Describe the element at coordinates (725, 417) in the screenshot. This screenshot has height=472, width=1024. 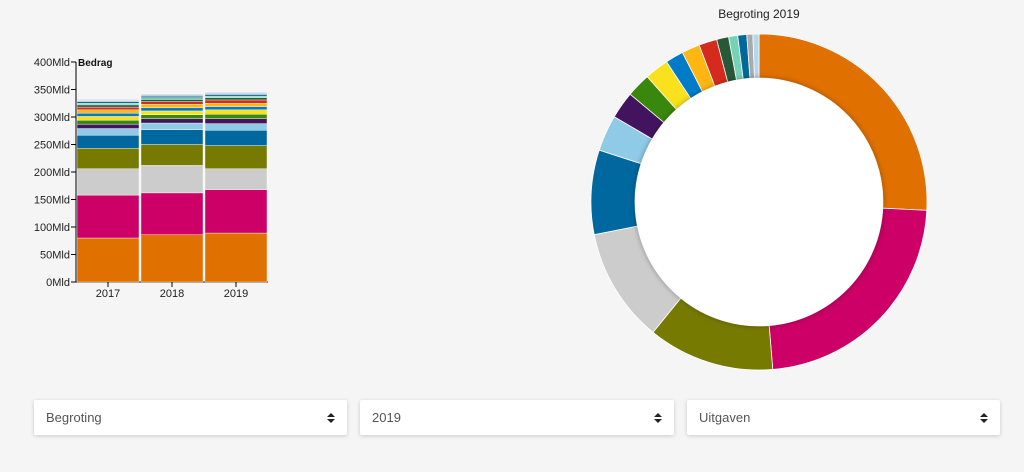
I see `kind-select-value: Uitgaven` at that location.